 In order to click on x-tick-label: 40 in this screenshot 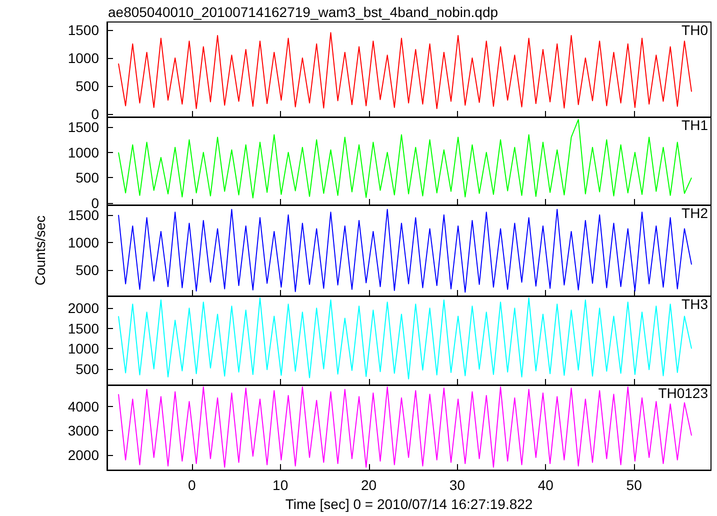, I will do `click(546, 485)`.